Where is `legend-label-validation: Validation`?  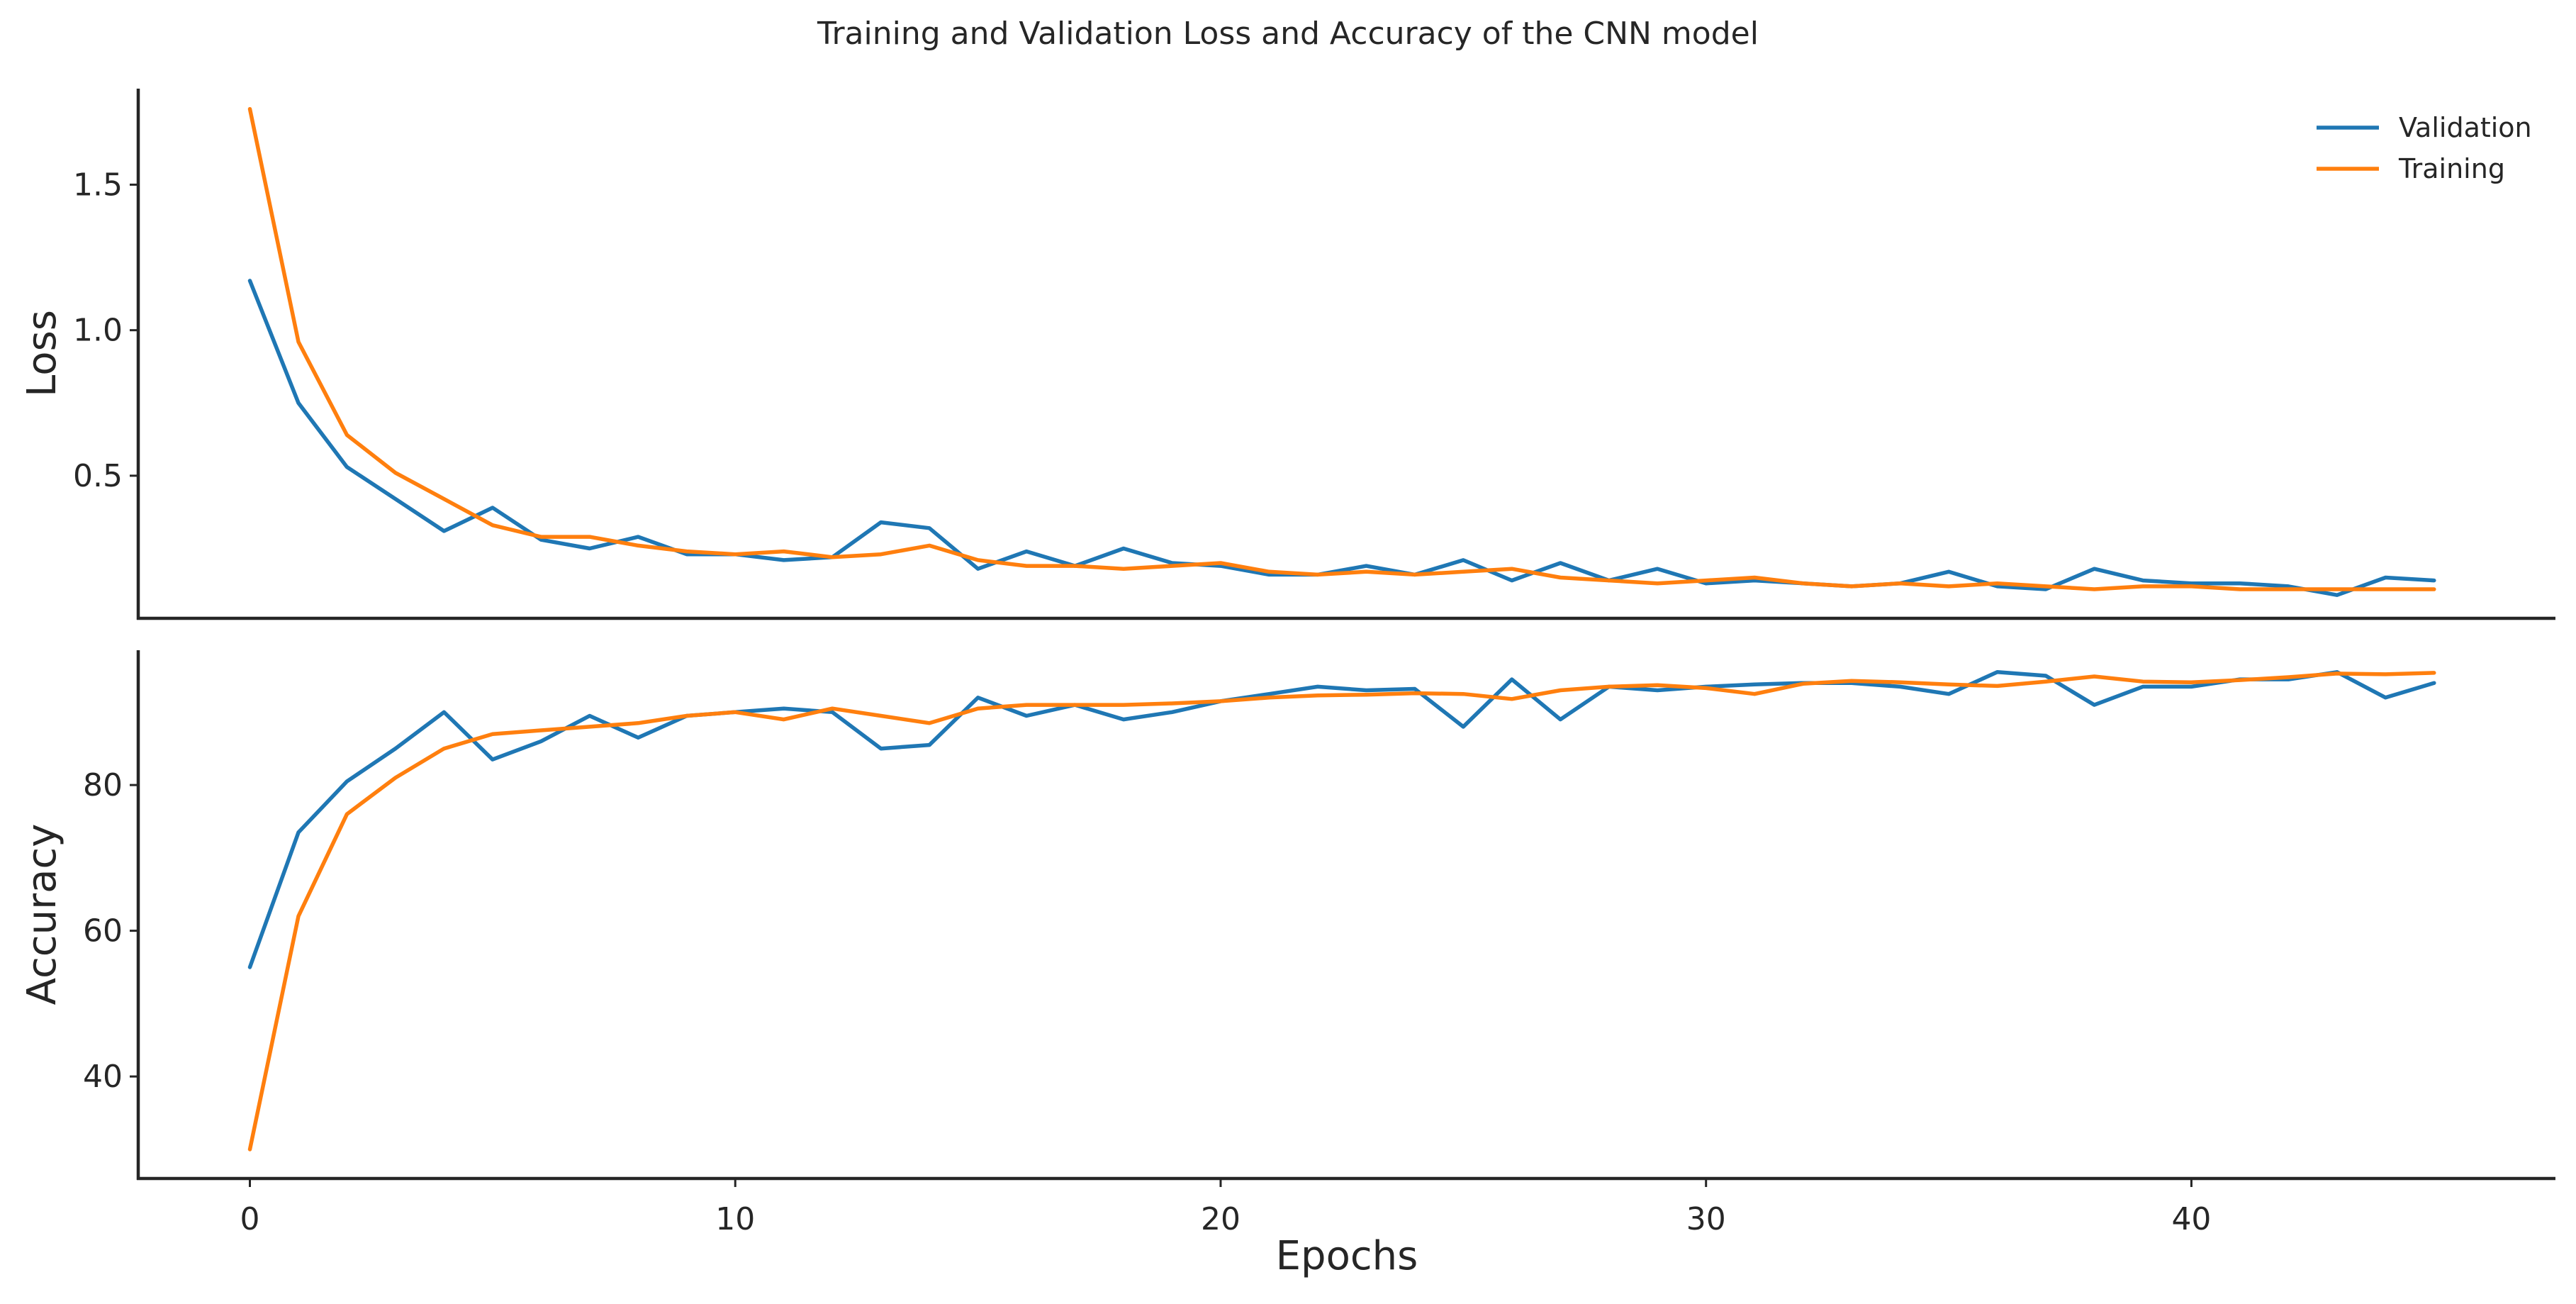
legend-label-validation: Validation is located at coordinates (2465, 127).